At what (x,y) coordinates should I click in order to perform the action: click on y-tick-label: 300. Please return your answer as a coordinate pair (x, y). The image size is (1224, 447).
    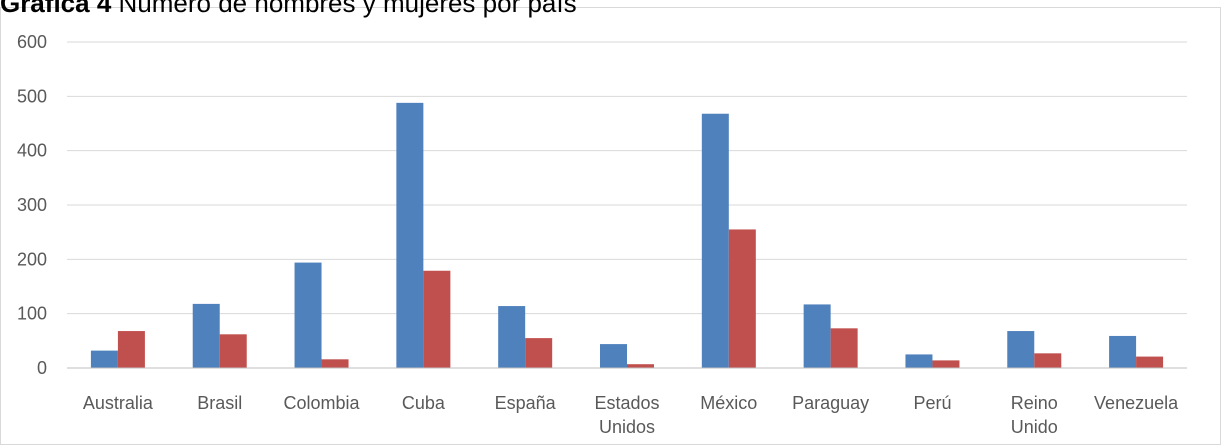
    Looking at the image, I should click on (32, 205).